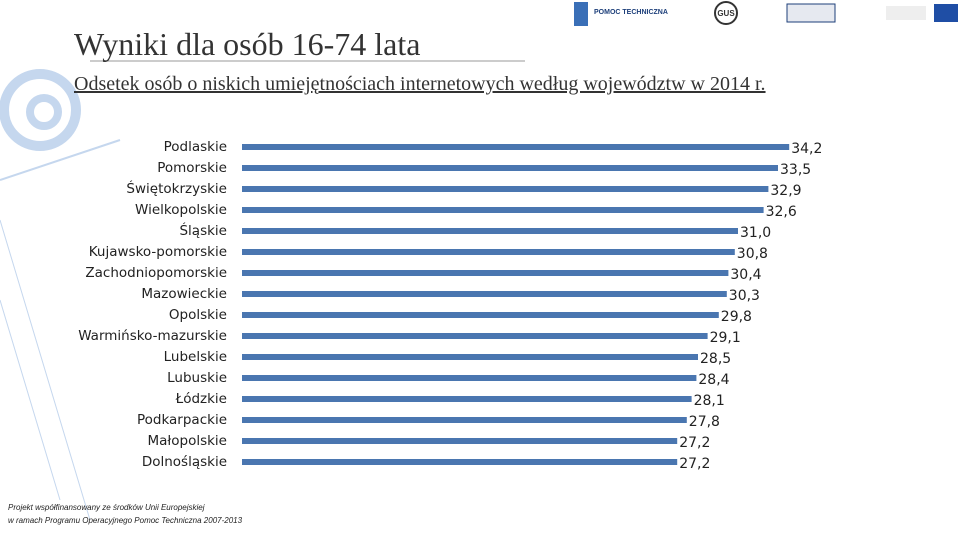  What do you see at coordinates (197, 378) in the screenshot?
I see `category-label: Lubuskie` at bounding box center [197, 378].